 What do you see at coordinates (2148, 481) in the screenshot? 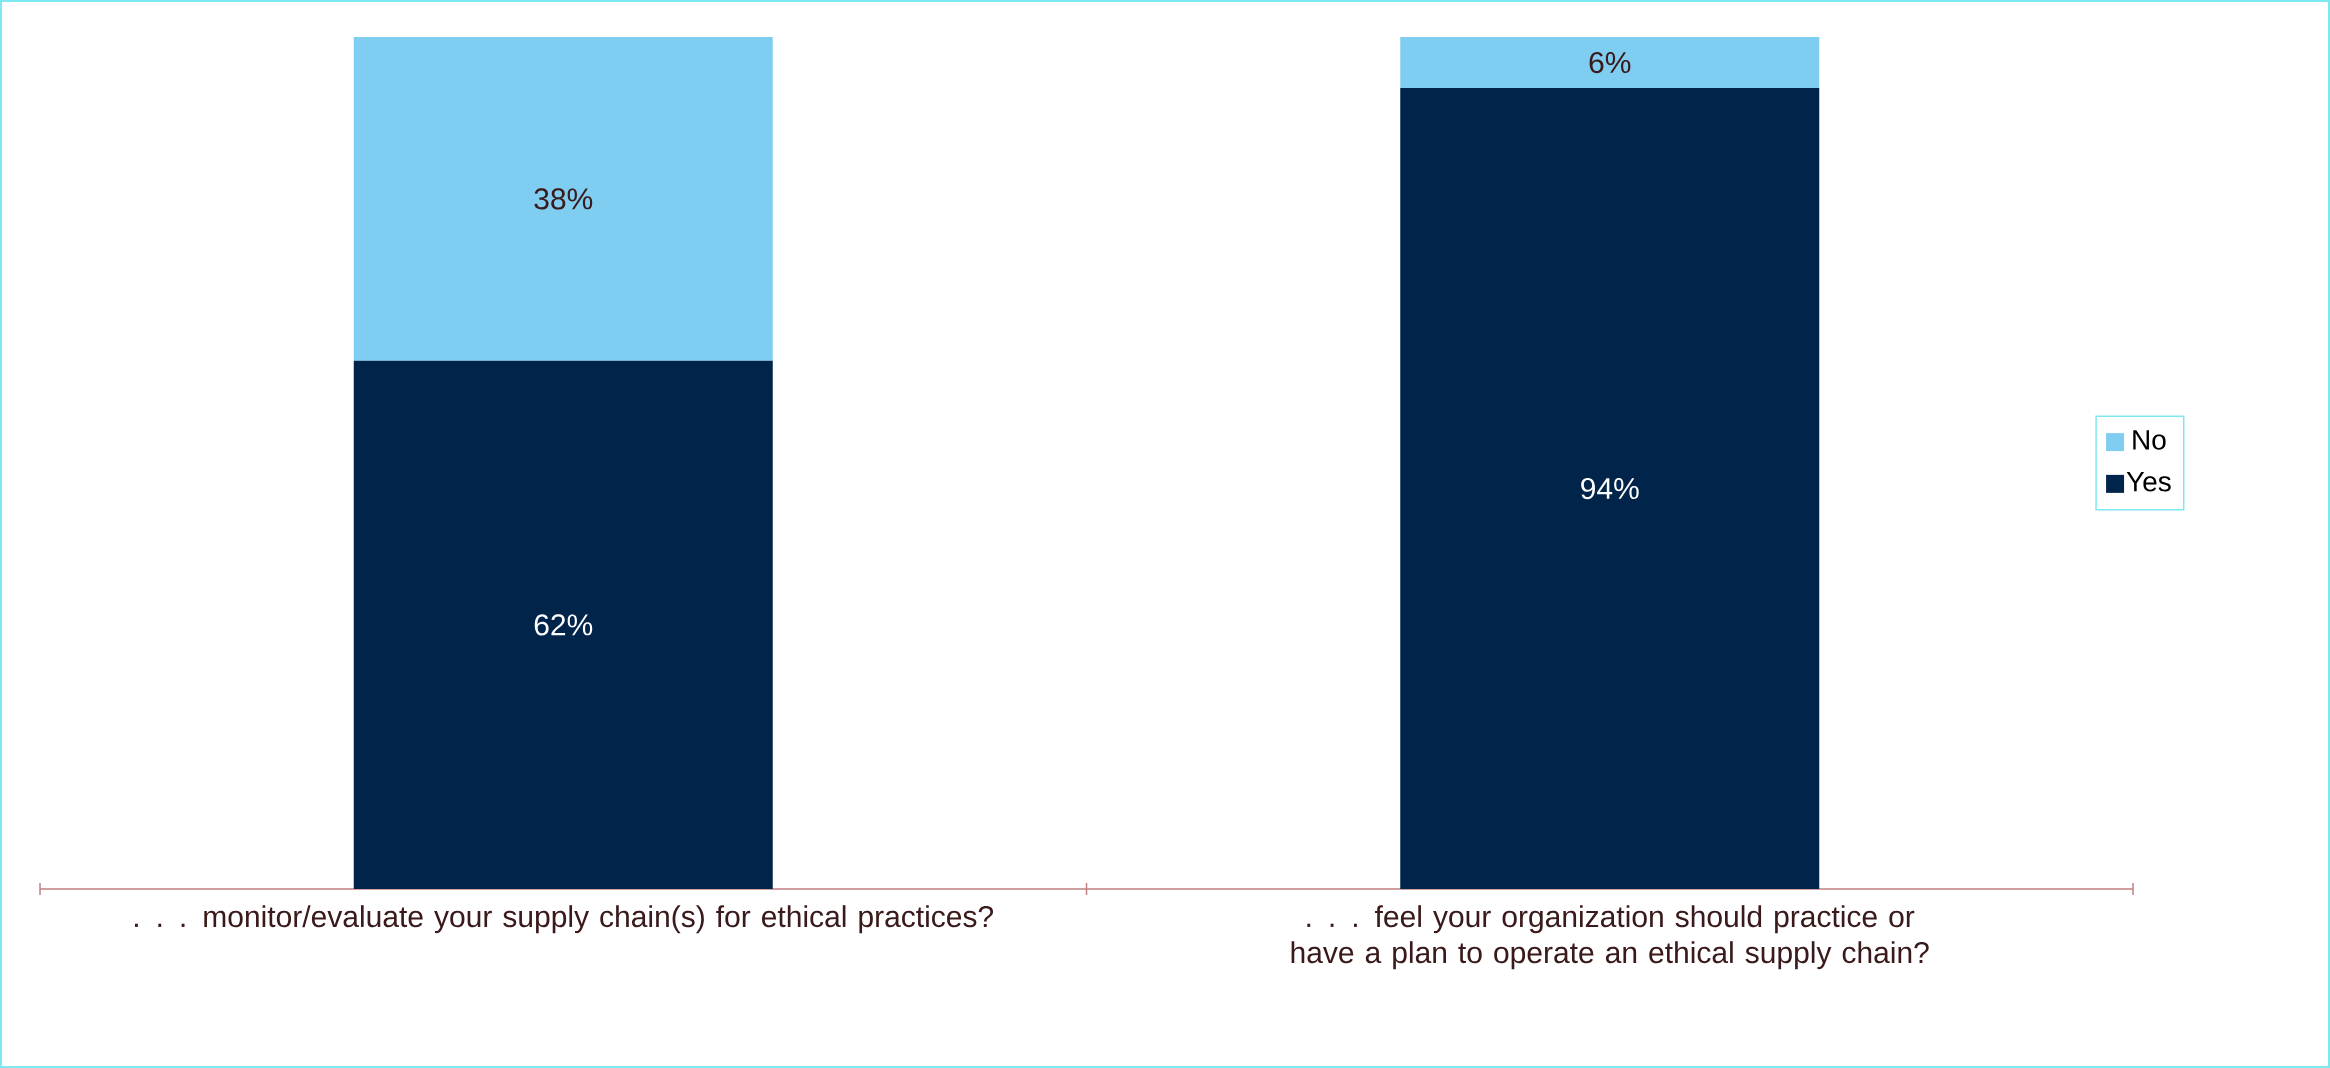
I see `legend-label: Yes` at bounding box center [2148, 481].